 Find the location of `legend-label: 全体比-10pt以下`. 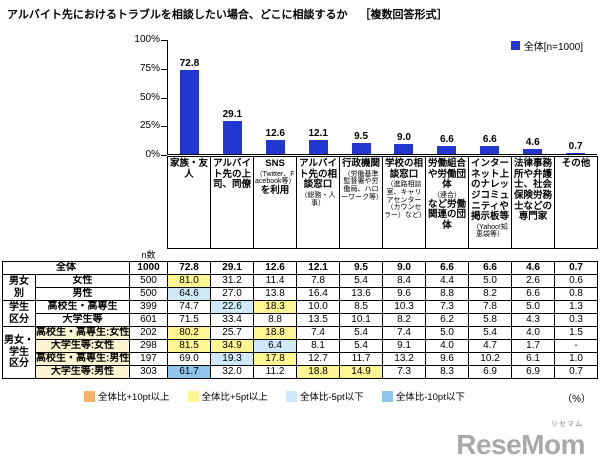

legend-label: 全体比-10pt以下 is located at coordinates (430, 397).